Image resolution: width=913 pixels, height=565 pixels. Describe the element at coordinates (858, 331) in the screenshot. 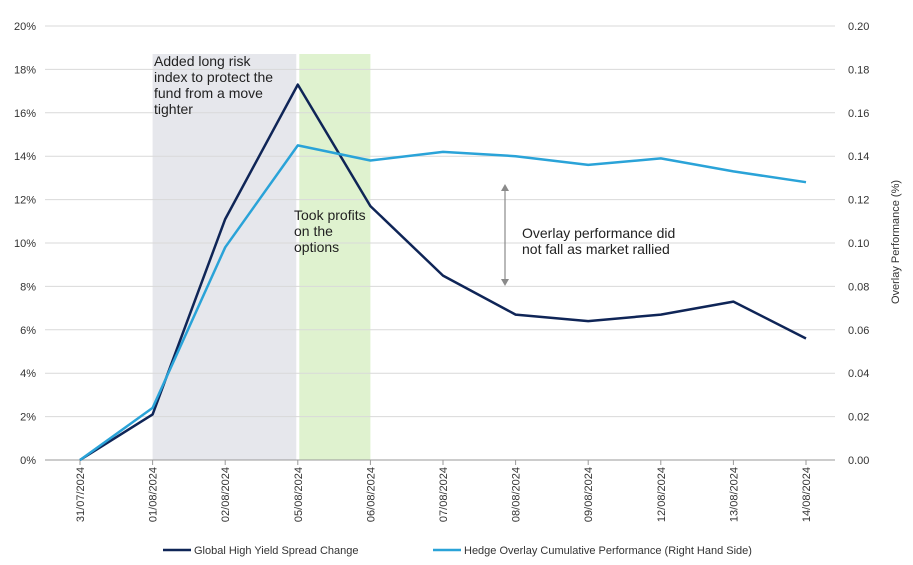

I see `right-tick-label: 0.06` at that location.